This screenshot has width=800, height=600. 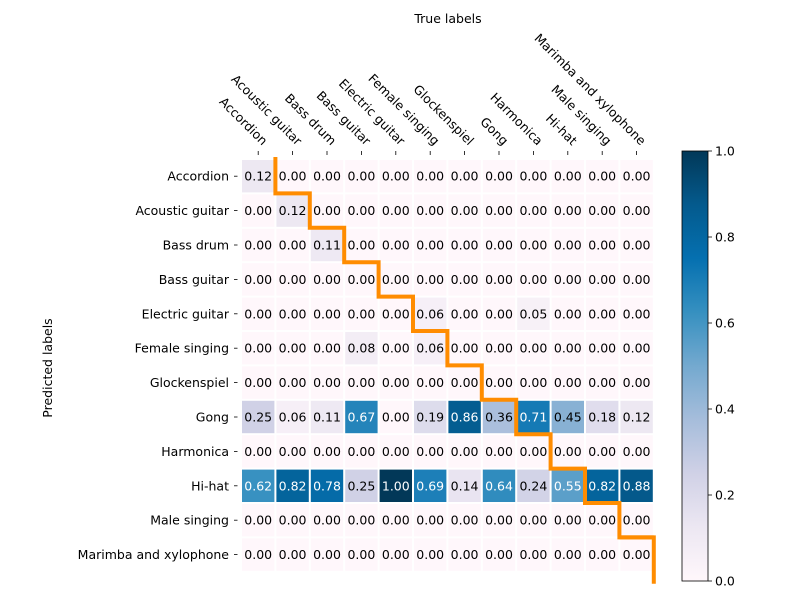 I want to click on y-tick-label: Male singing, so click(x=189, y=520).